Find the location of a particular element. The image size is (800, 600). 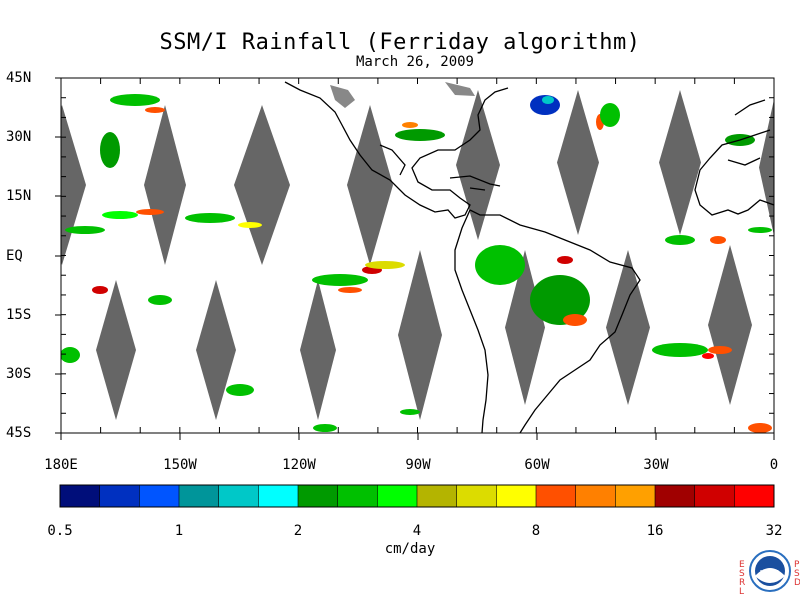

lon-label: 180E is located at coordinates (61, 465).